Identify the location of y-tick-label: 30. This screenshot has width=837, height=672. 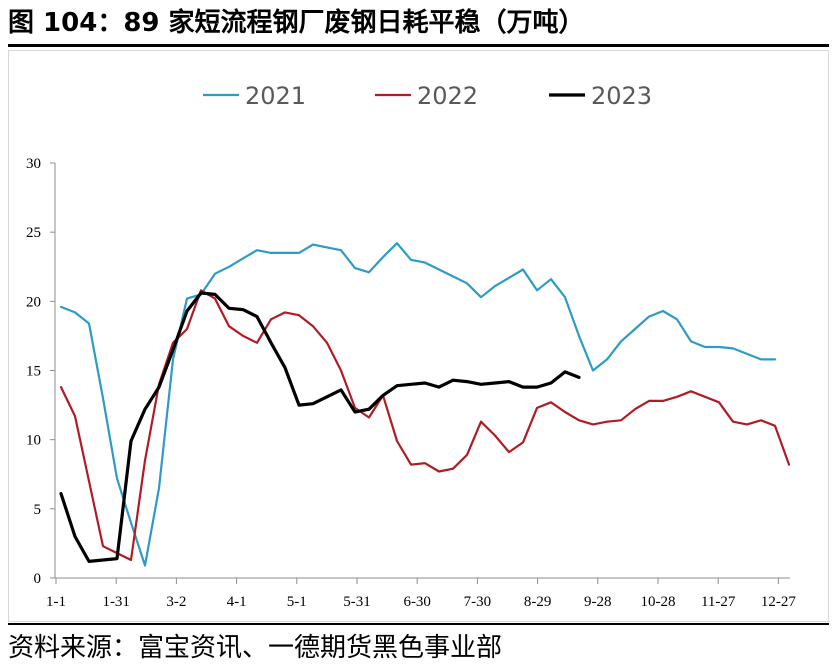
(33, 164).